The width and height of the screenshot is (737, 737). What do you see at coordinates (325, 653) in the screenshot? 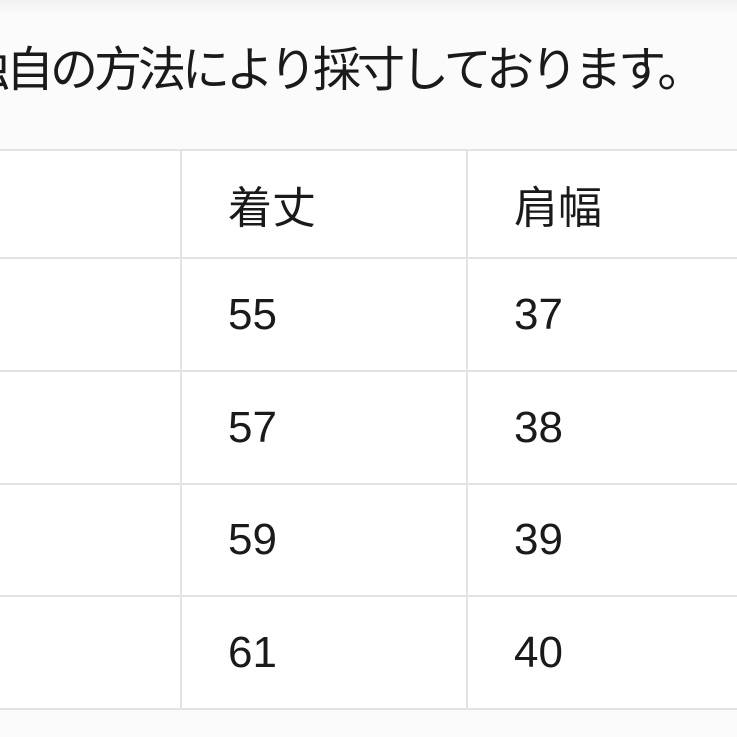
I see `cell-length: 61` at bounding box center [325, 653].